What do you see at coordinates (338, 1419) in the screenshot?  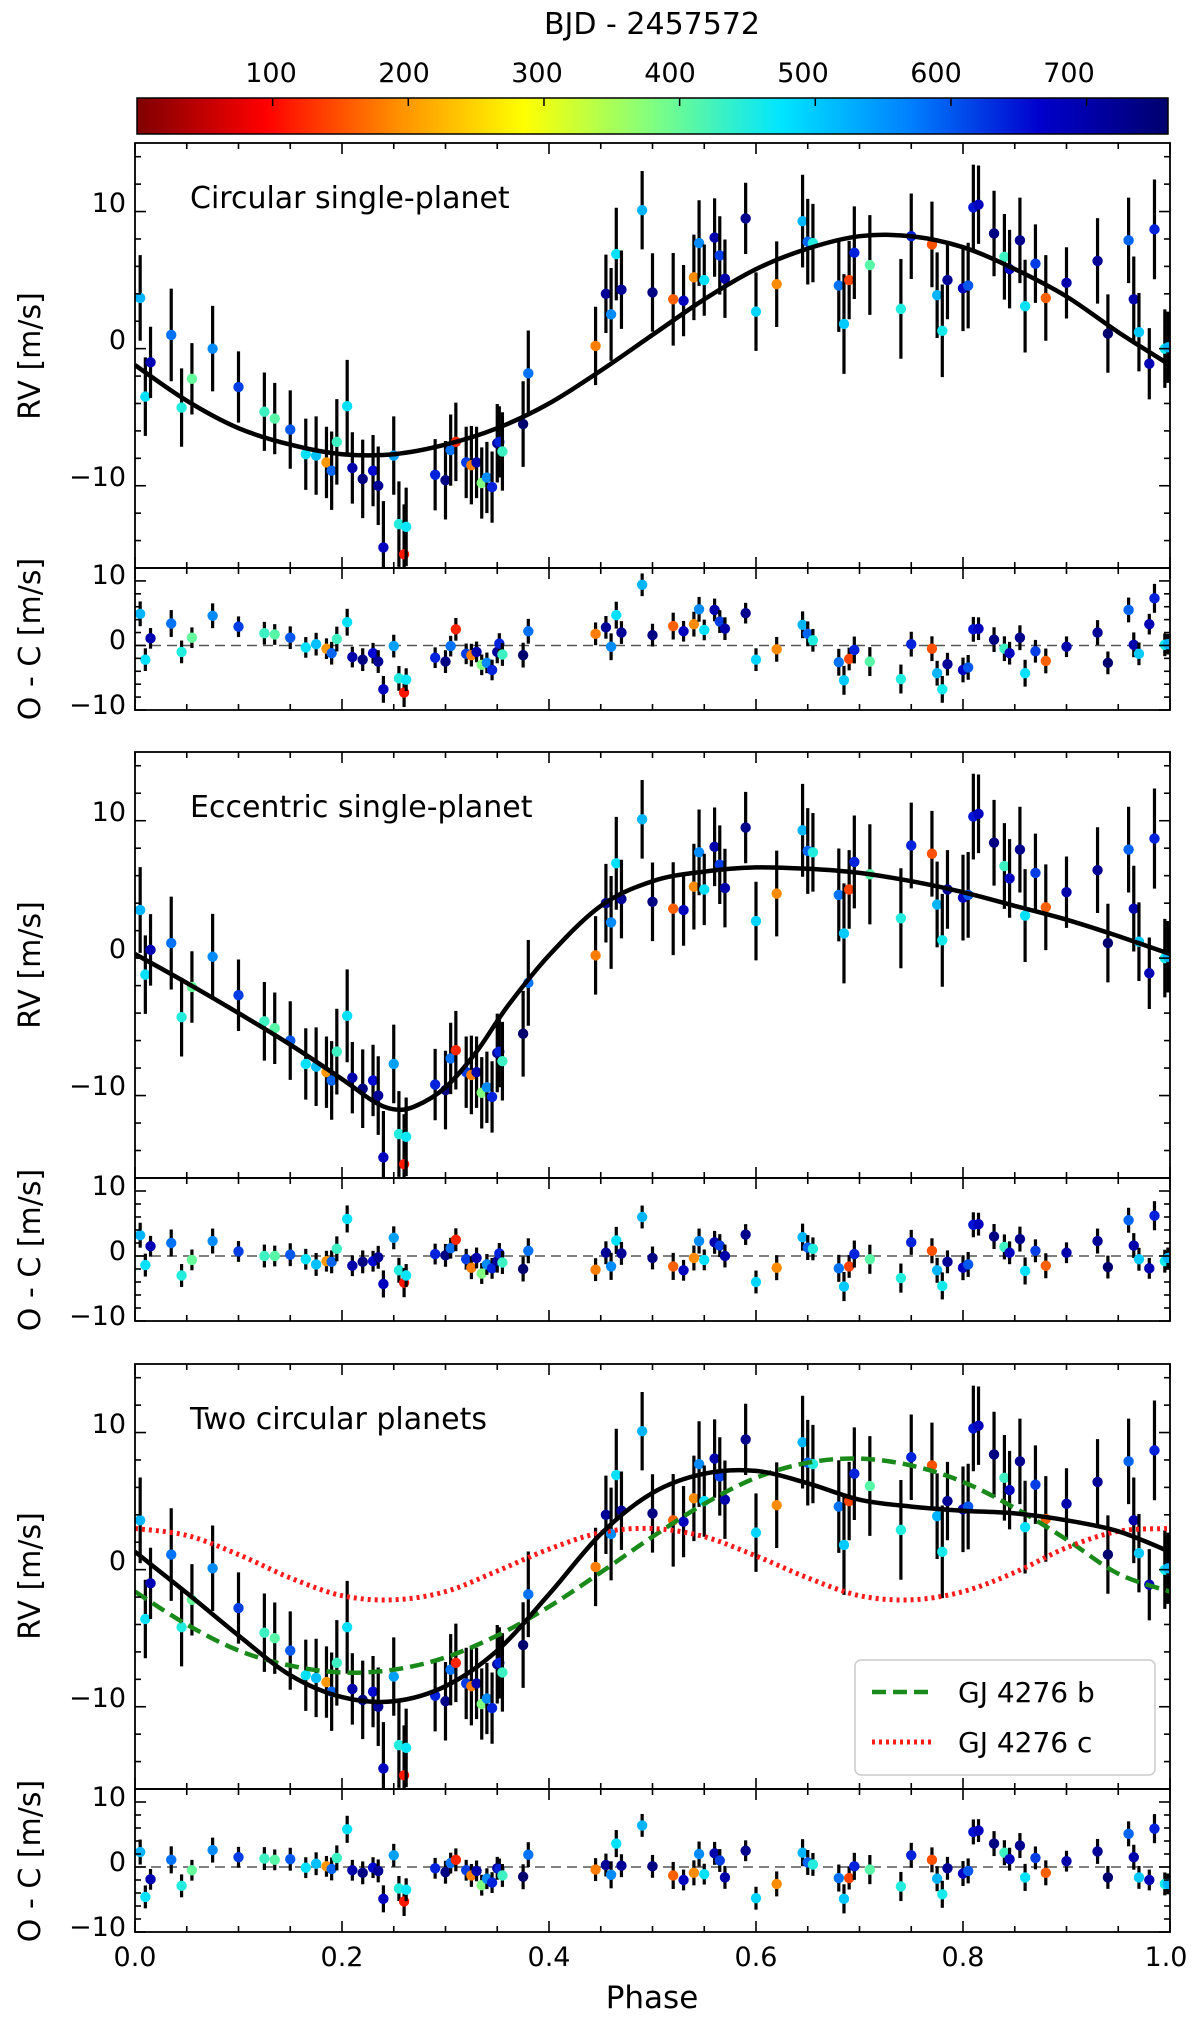 I see `panel-title: Two circular planets` at bounding box center [338, 1419].